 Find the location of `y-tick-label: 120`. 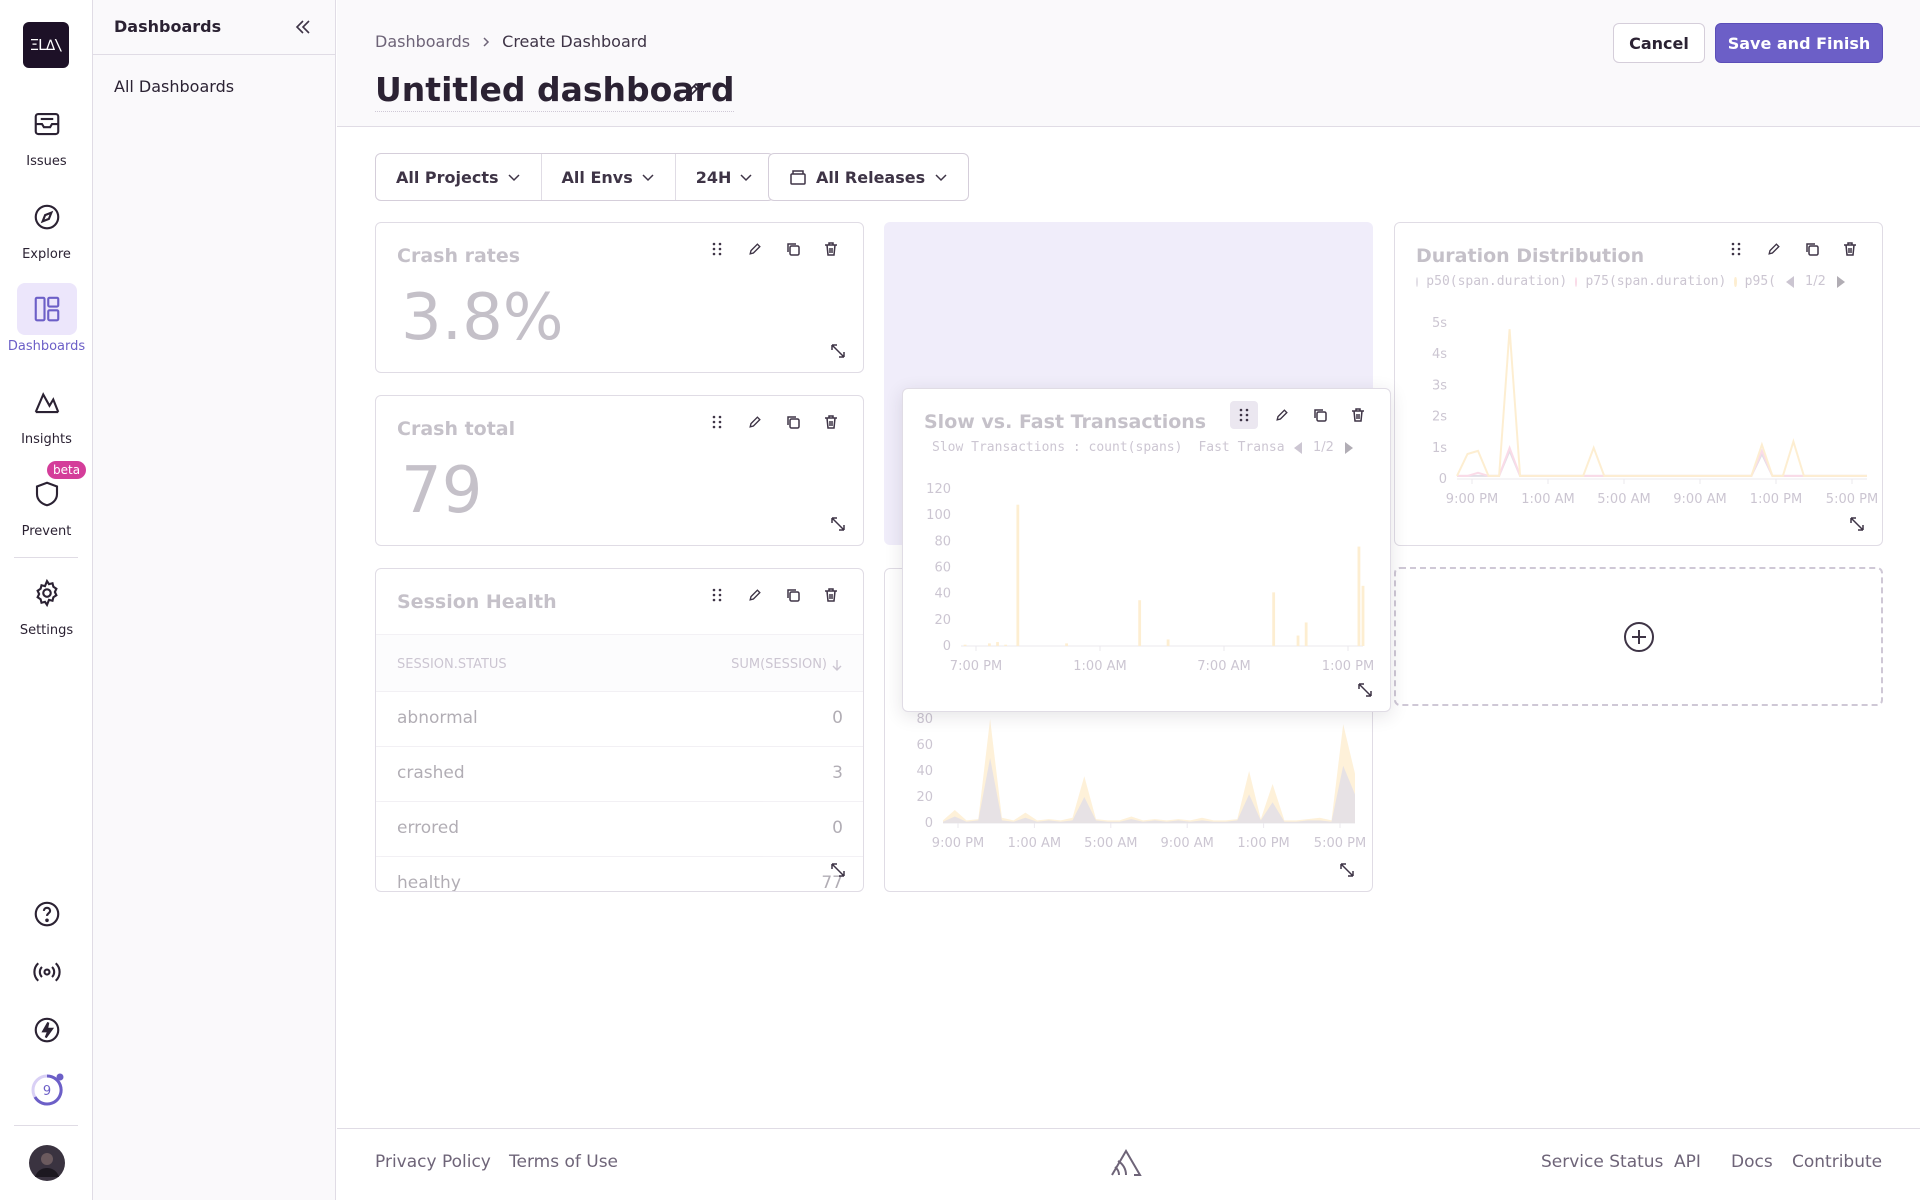

y-tick-label: 120 is located at coordinates (938, 489).